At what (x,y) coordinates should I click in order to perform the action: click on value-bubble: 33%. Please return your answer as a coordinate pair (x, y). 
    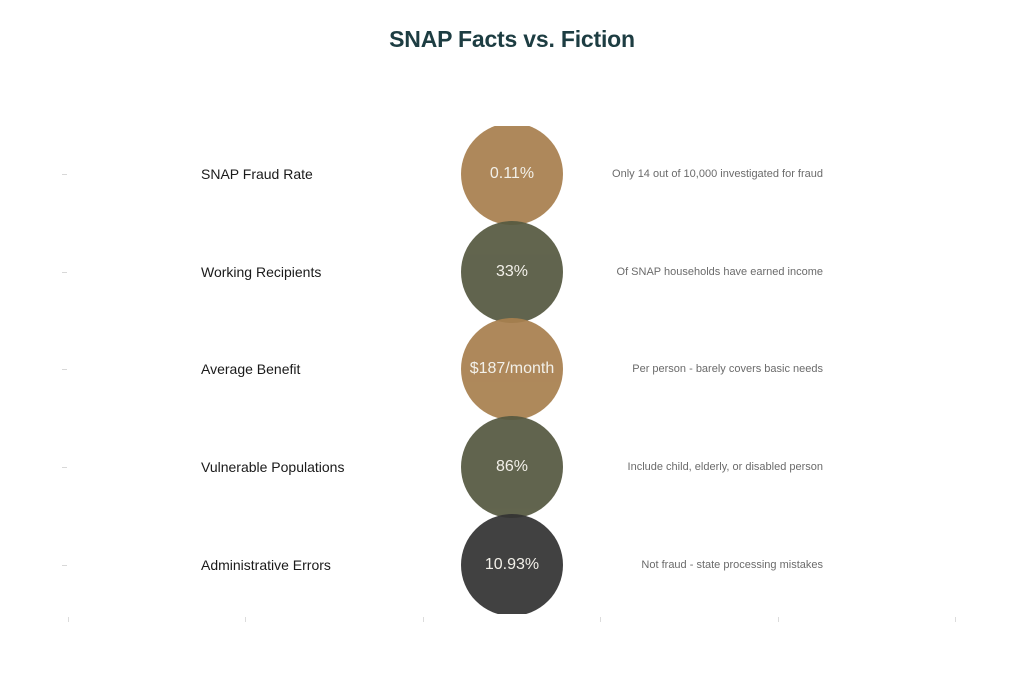
    Looking at the image, I should click on (512, 272).